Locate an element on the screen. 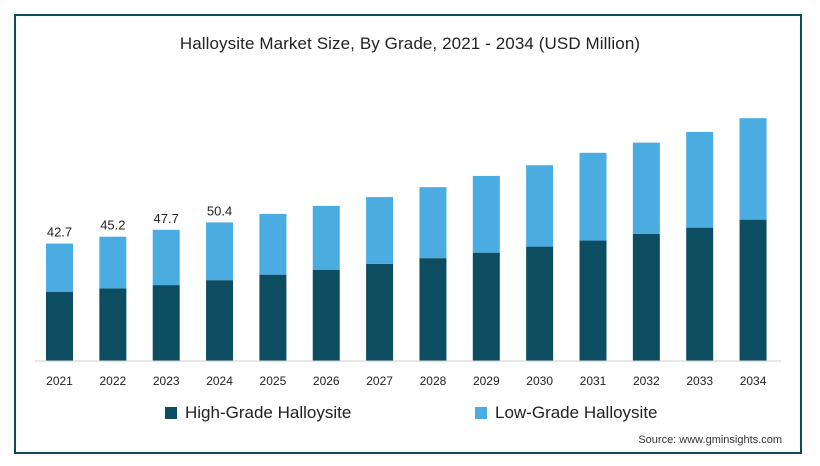  bar-high-grade-2024 is located at coordinates (220, 320).